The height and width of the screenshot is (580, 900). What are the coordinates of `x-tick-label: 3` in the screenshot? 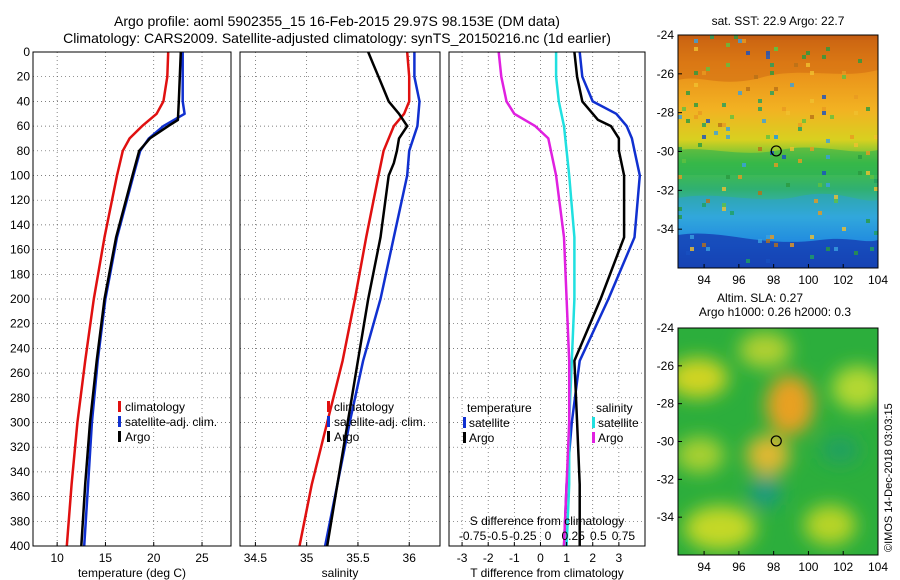 It's located at (619, 558).